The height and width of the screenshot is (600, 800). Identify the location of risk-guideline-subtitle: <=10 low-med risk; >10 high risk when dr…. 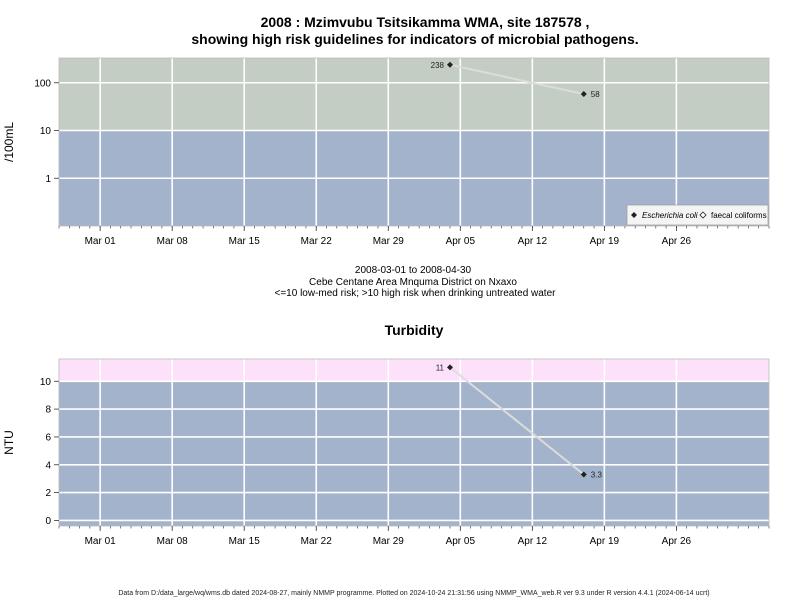
(416, 293).